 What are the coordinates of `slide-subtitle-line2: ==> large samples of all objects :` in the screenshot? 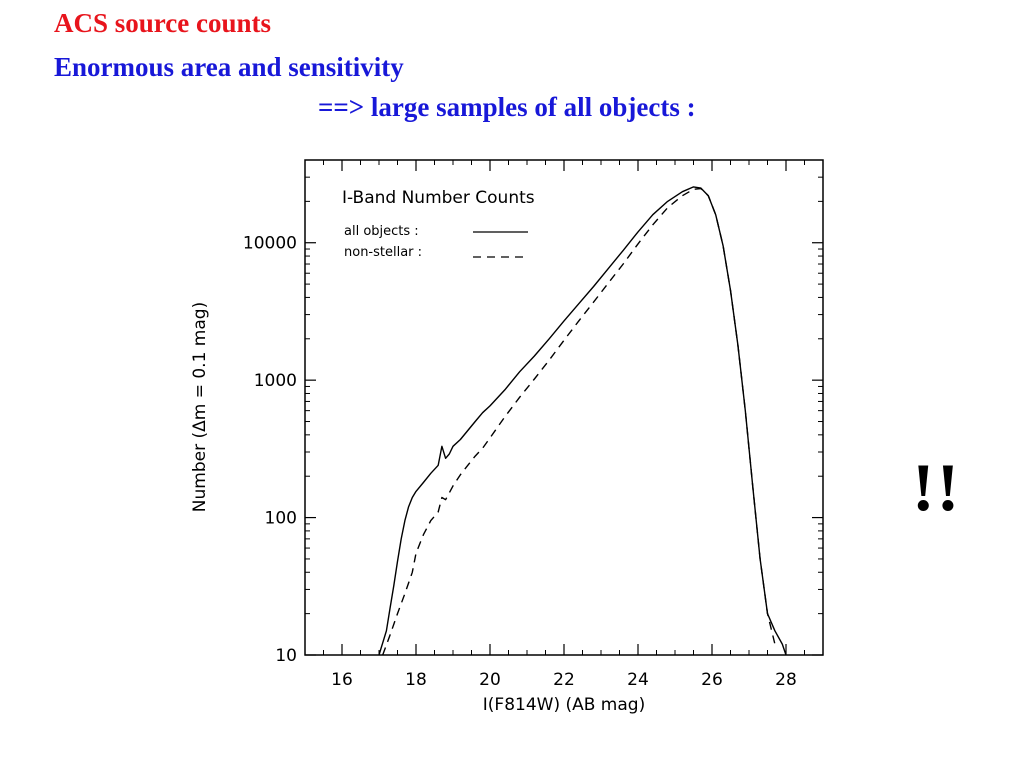 It's located at (507, 107).